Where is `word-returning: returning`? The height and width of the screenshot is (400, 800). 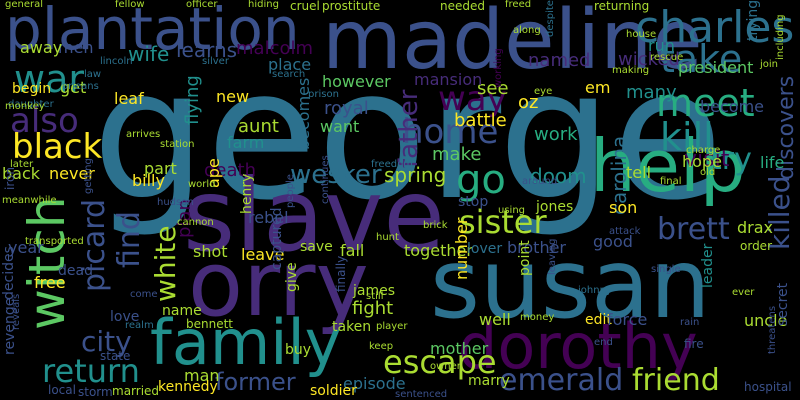 word-returning: returning is located at coordinates (622, 6).